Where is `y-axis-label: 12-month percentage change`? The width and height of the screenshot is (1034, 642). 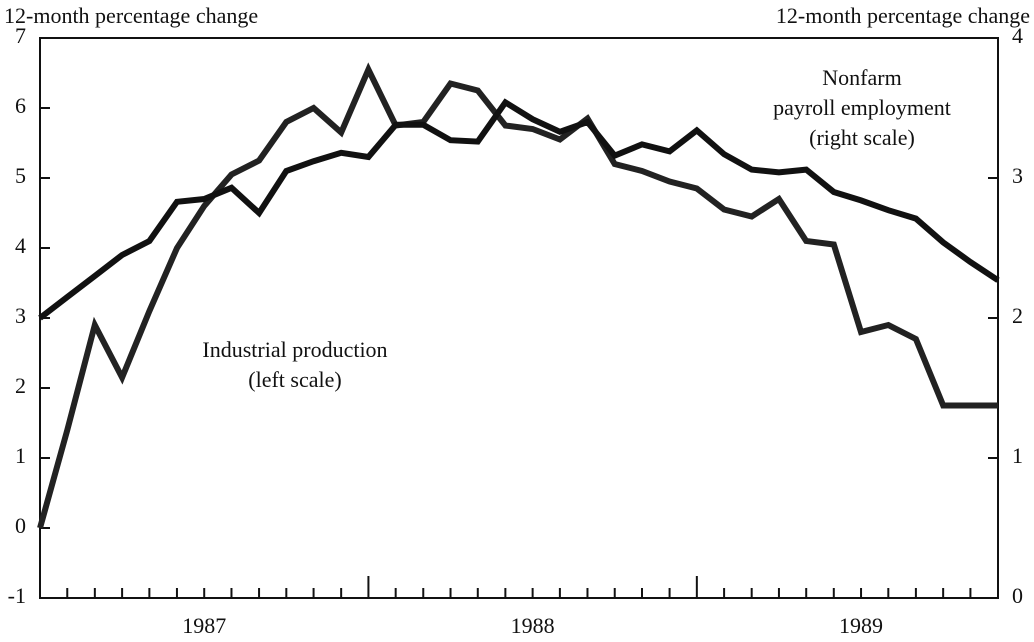 y-axis-label: 12-month percentage change is located at coordinates (131, 15).